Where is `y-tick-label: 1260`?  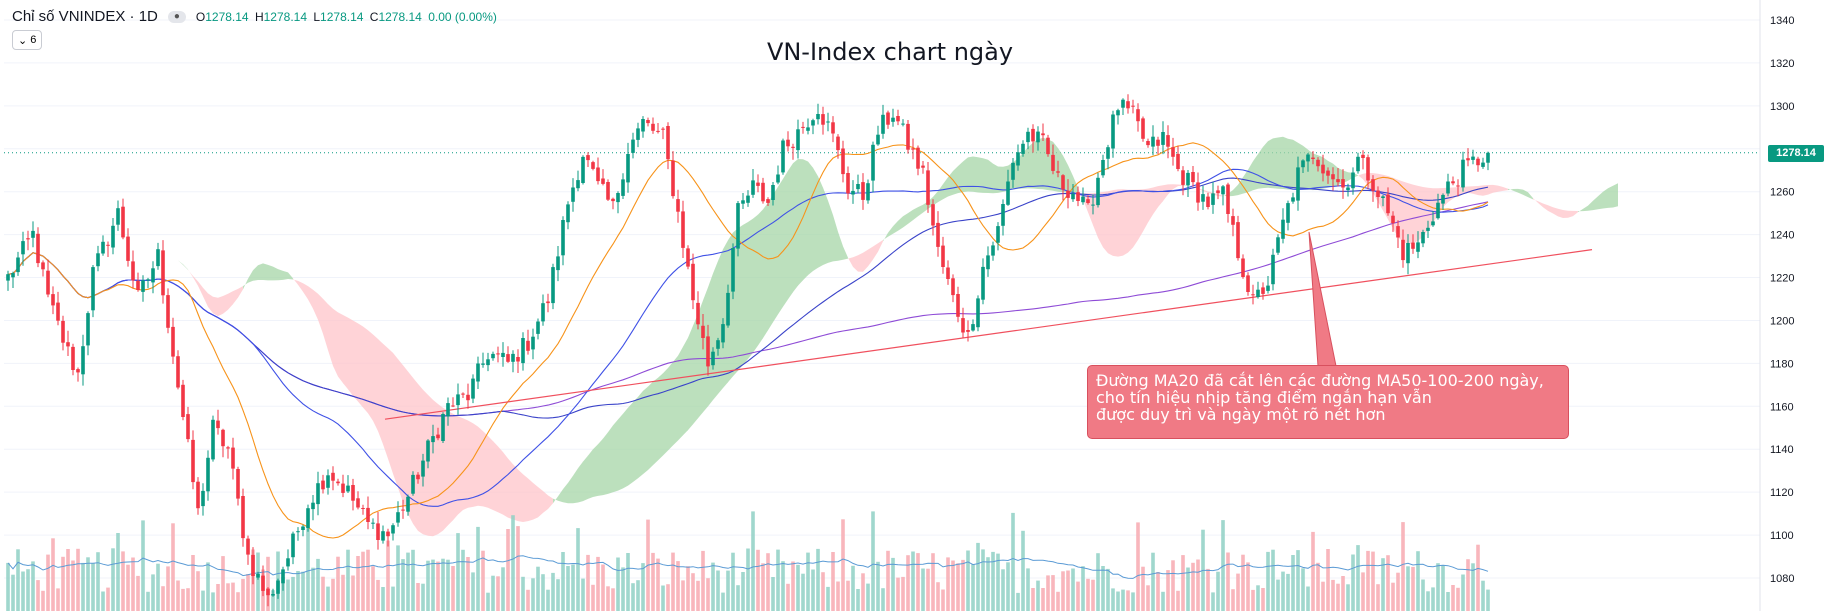
y-tick-label: 1260 is located at coordinates (1782, 193).